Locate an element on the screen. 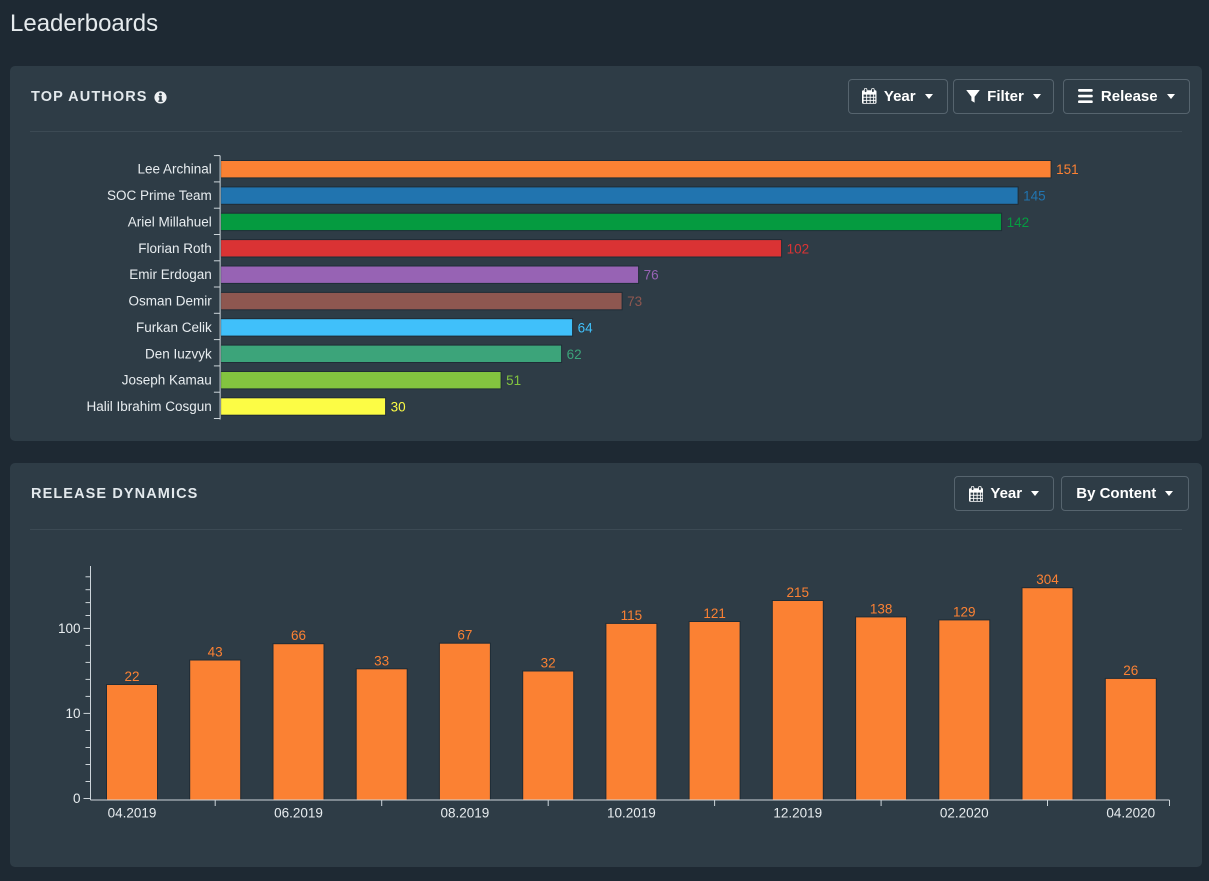 The width and height of the screenshot is (1209, 881). svg-text: SOC Prime Team is located at coordinates (159, 195).